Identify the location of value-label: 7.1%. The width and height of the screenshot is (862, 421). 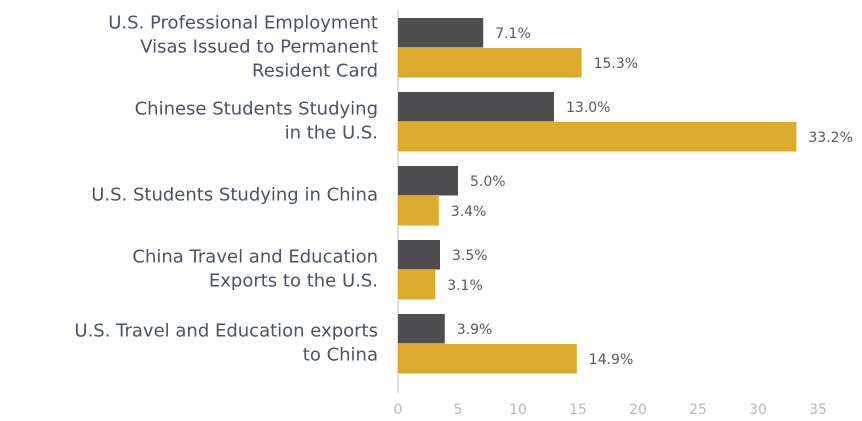
(513, 34).